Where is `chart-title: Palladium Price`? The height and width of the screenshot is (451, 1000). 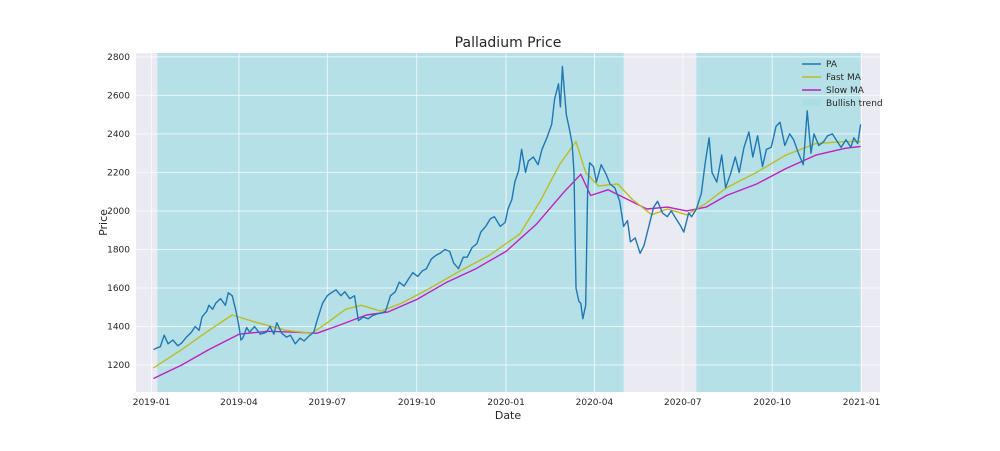 chart-title: Palladium Price is located at coordinates (508, 43).